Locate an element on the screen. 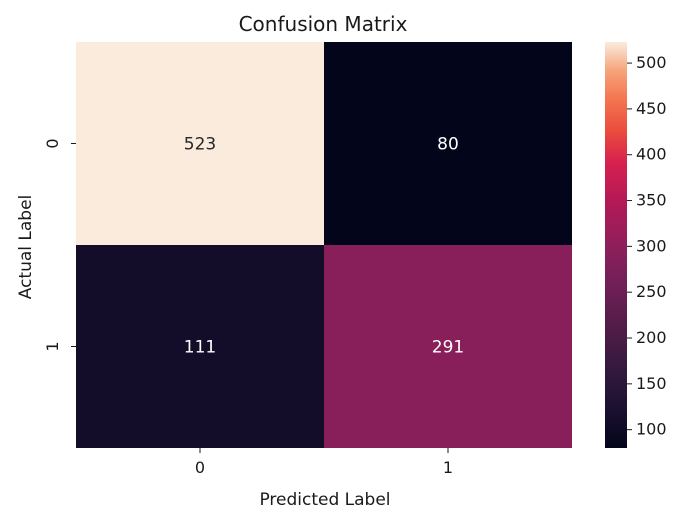 The height and width of the screenshot is (520, 700). heatmap-cell-r0-c1 is located at coordinates (448, 143).